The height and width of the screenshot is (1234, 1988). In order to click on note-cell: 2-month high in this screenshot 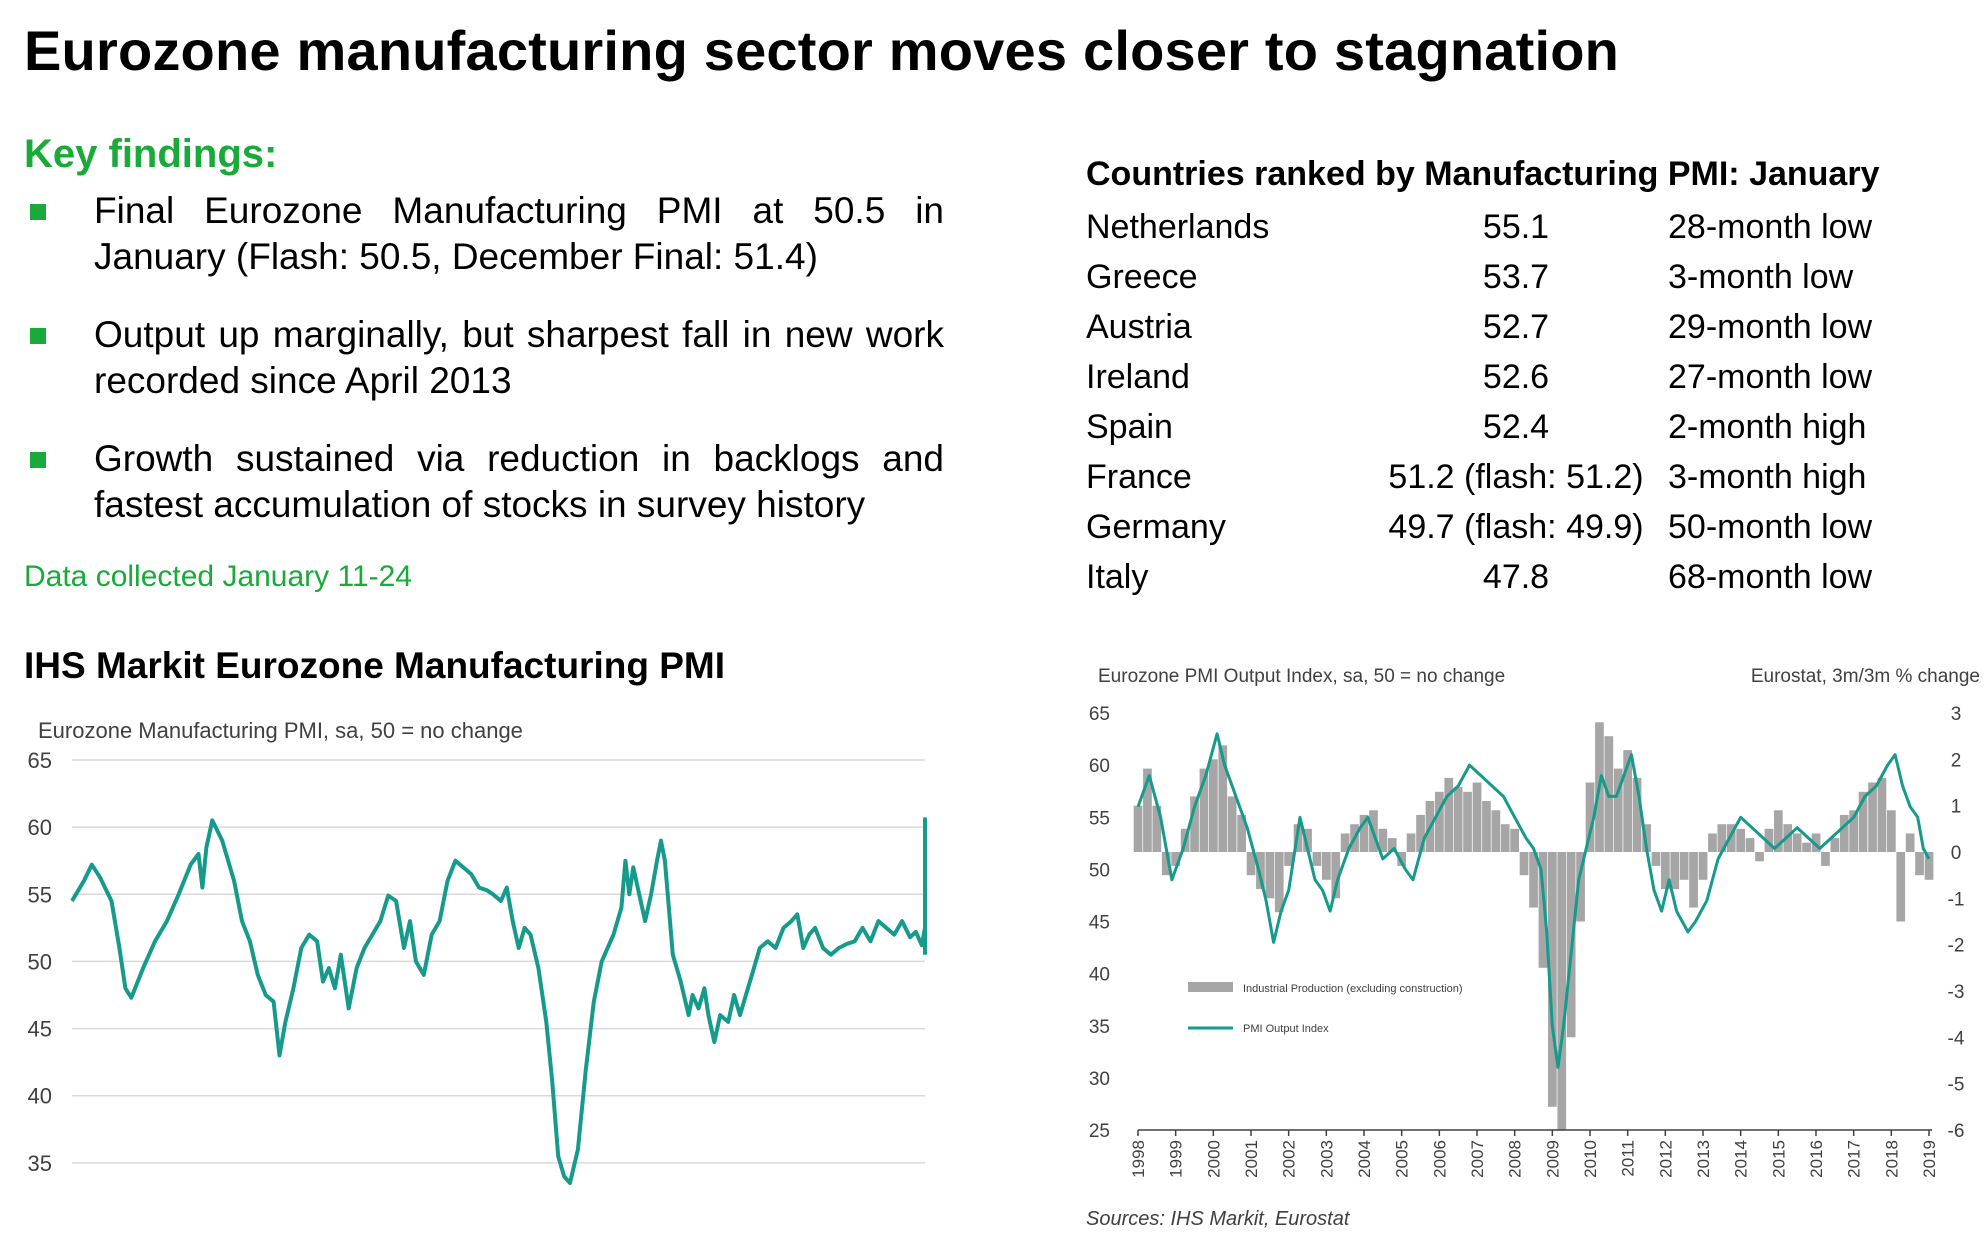, I will do `click(1767, 426)`.